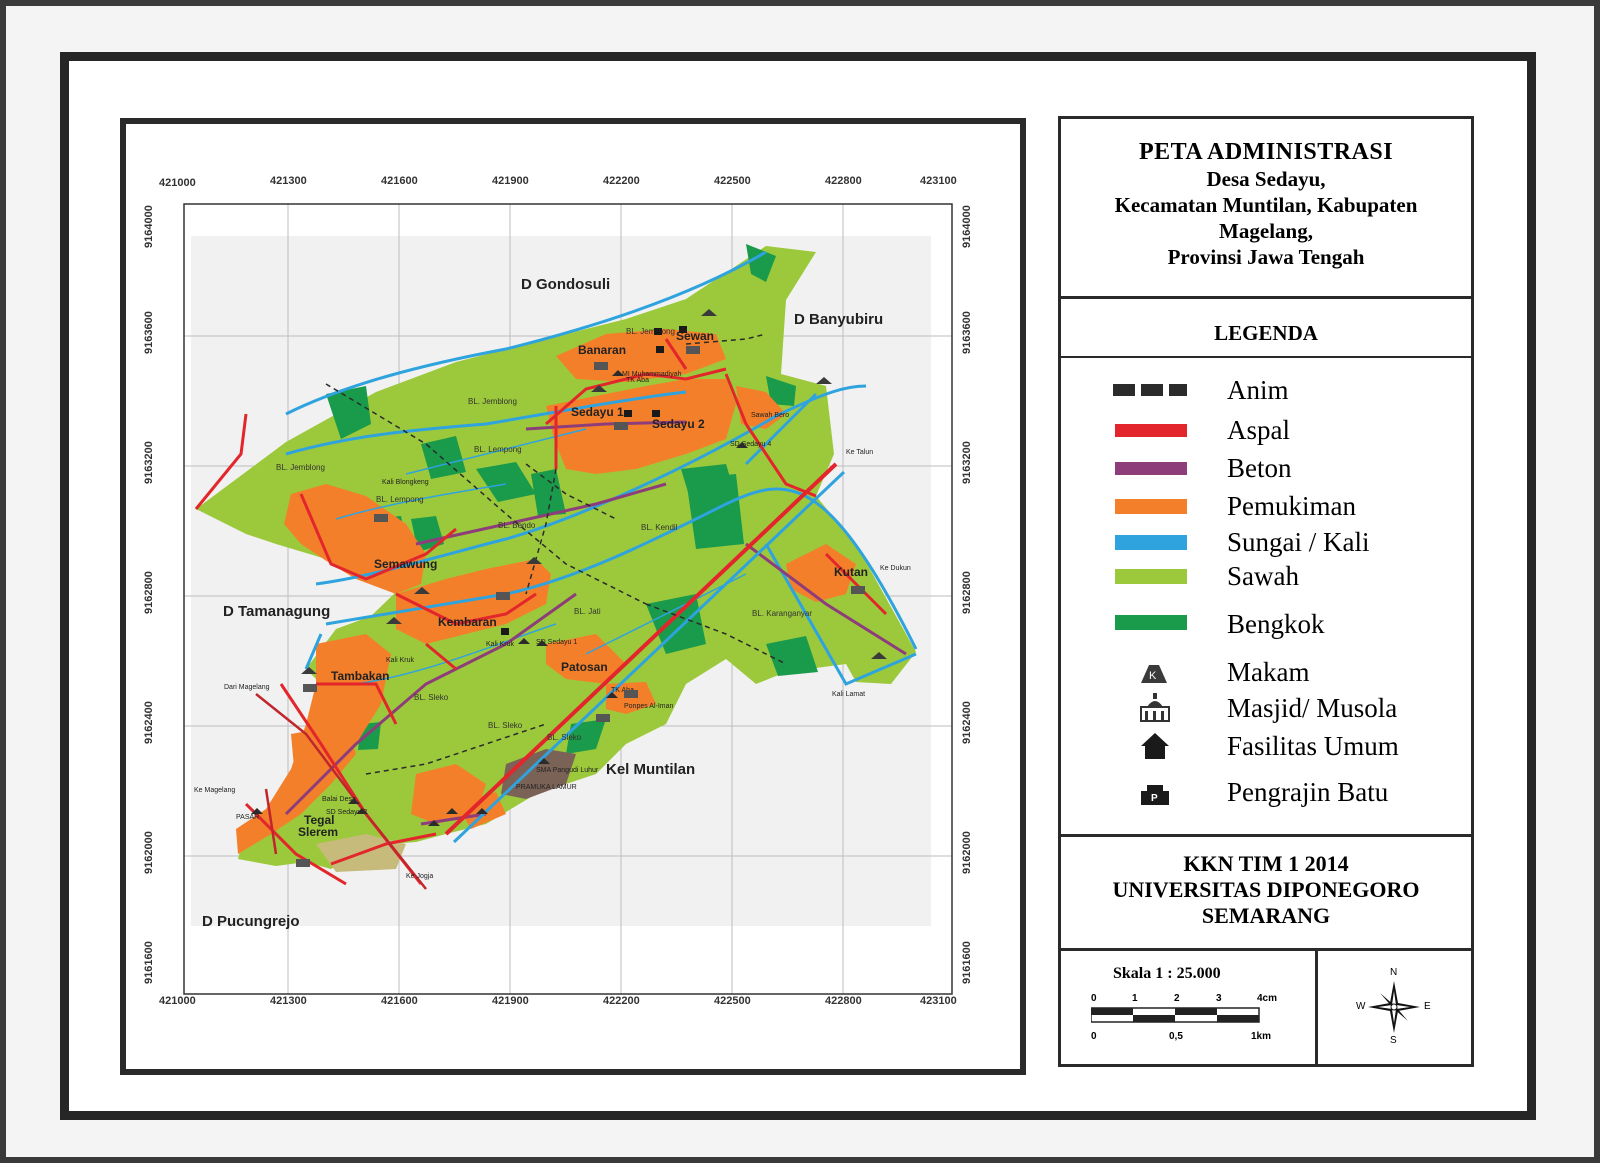 The height and width of the screenshot is (1163, 1600). Describe the element at coordinates (1094, 1036) in the screenshot. I see `scale-label-bottom: 0` at that location.